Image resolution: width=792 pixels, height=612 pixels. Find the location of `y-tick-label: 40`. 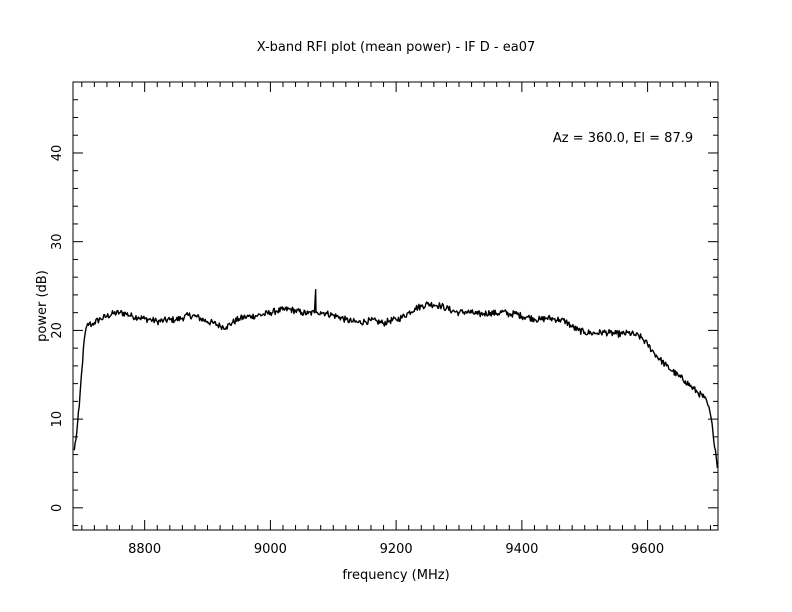

y-tick-label: 40 is located at coordinates (57, 153).